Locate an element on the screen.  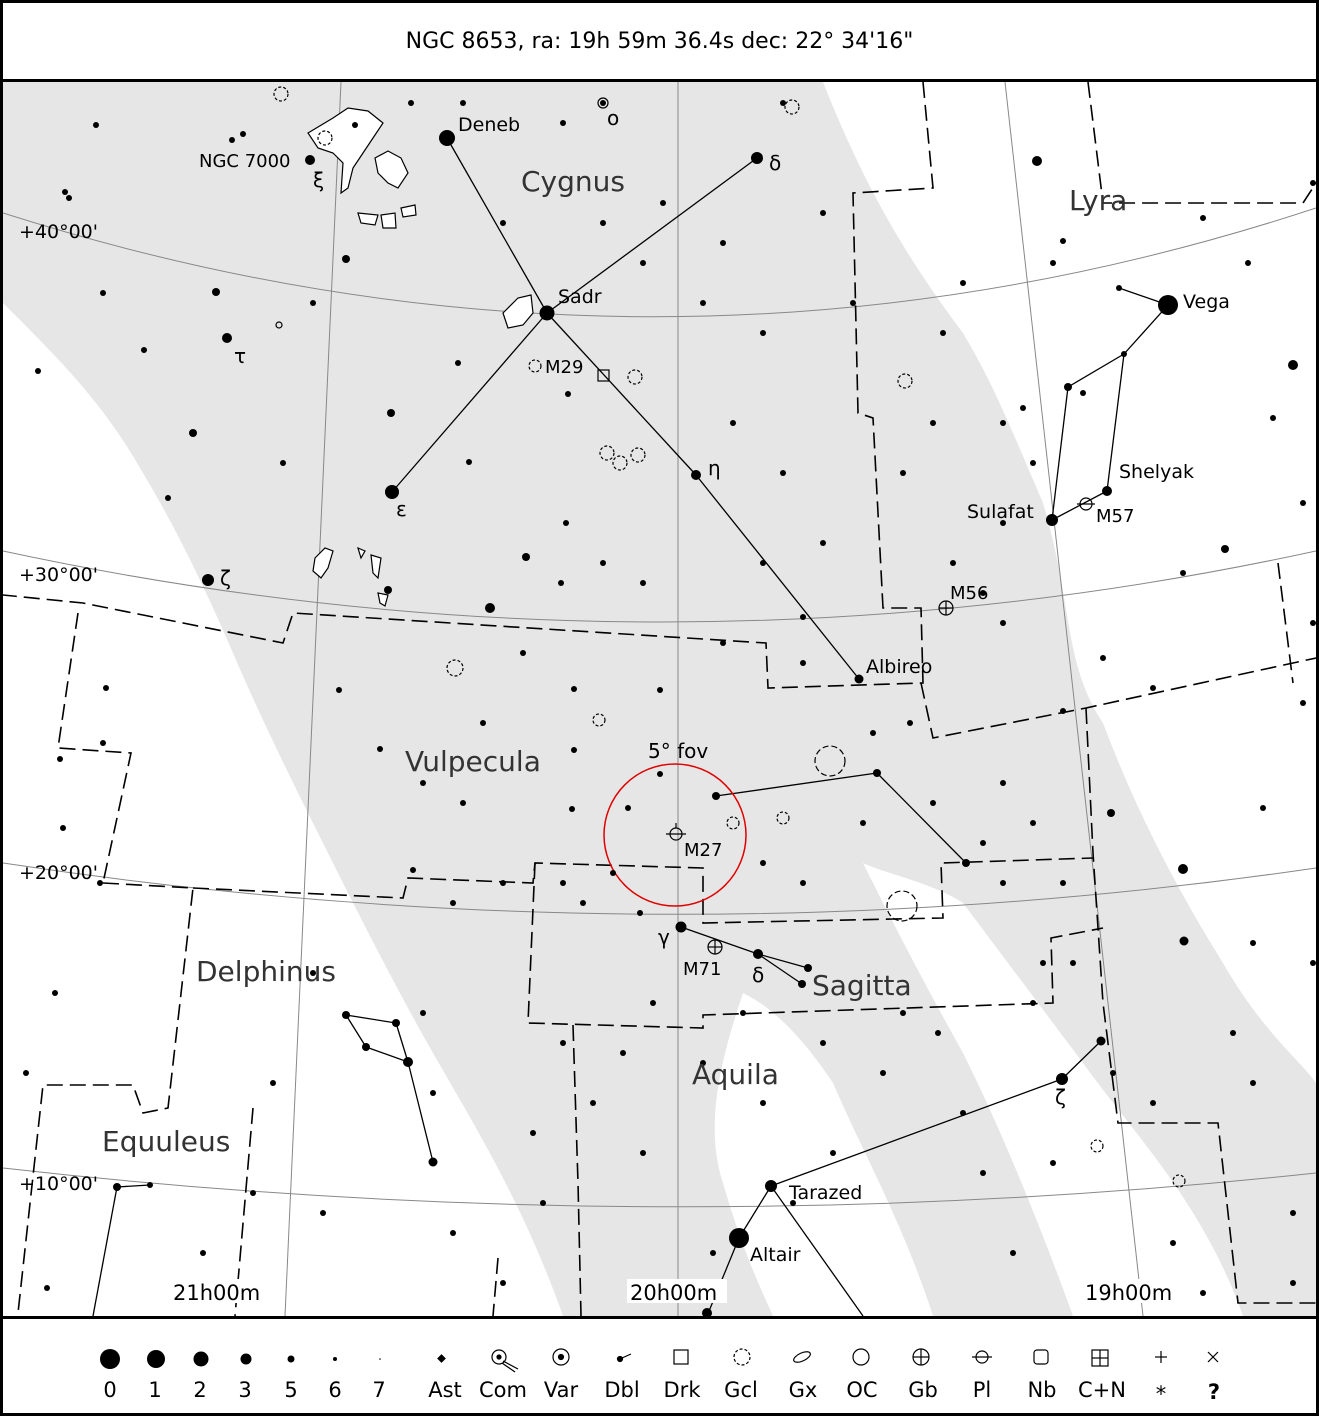
star-label: Altair is located at coordinates (775, 1255).